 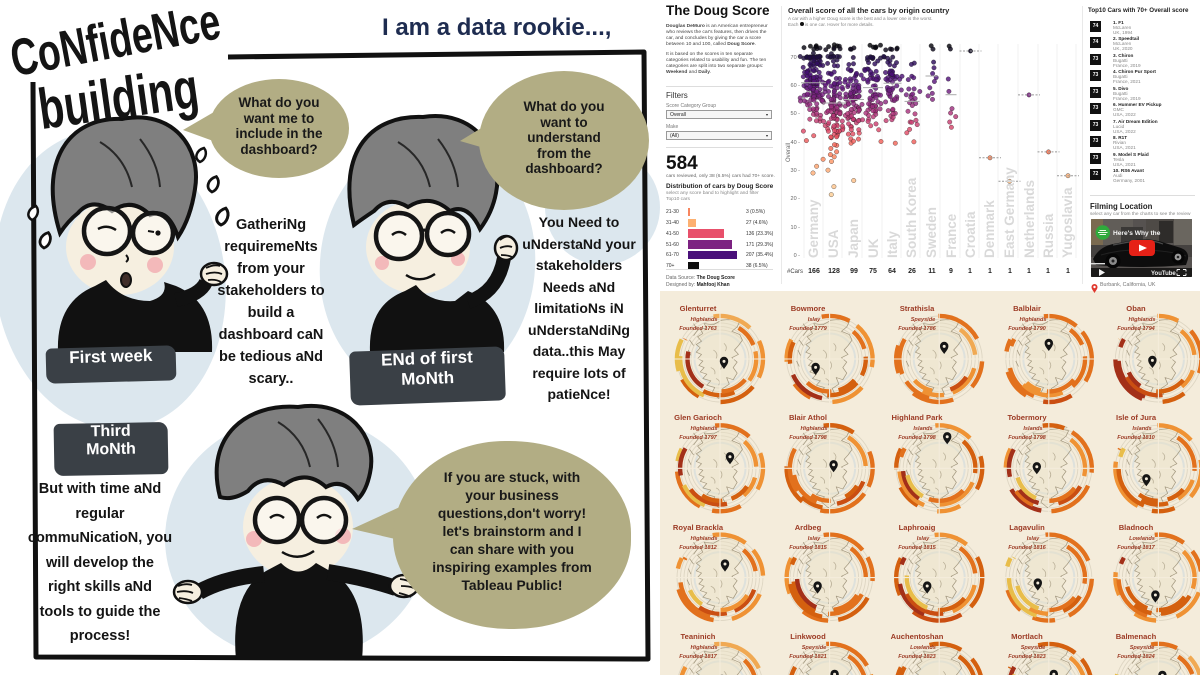 I want to click on svg-text: Bowmore, so click(x=808, y=308).